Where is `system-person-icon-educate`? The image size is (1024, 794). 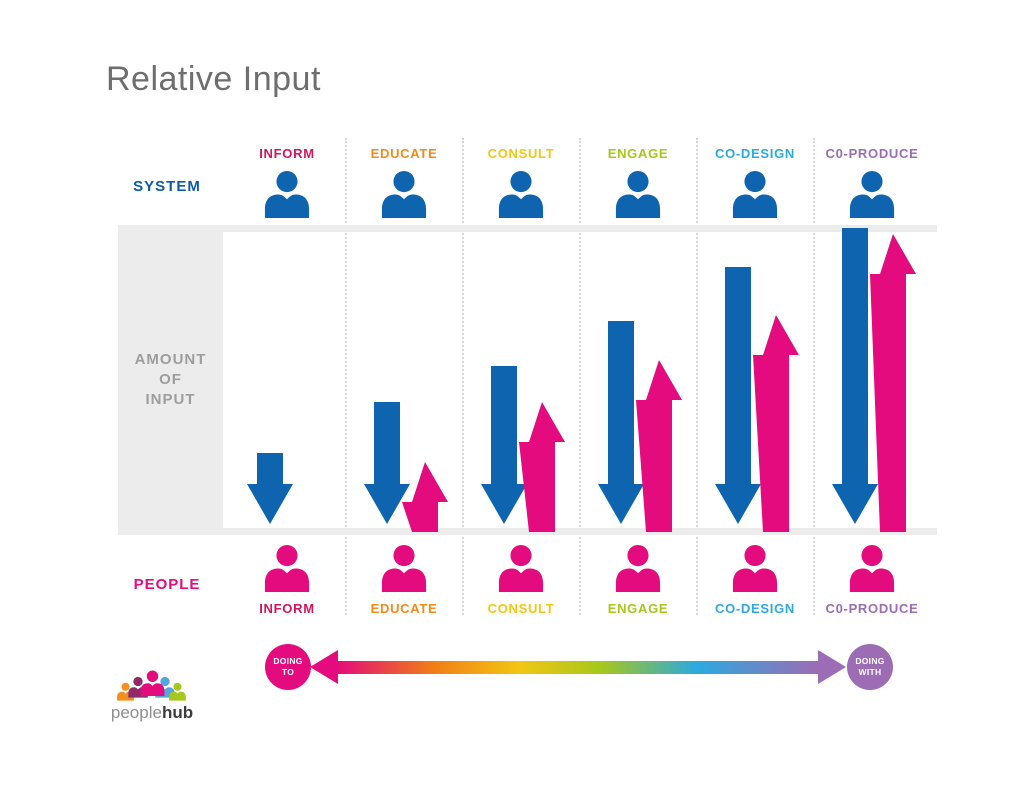
system-person-icon-educate is located at coordinates (404, 194).